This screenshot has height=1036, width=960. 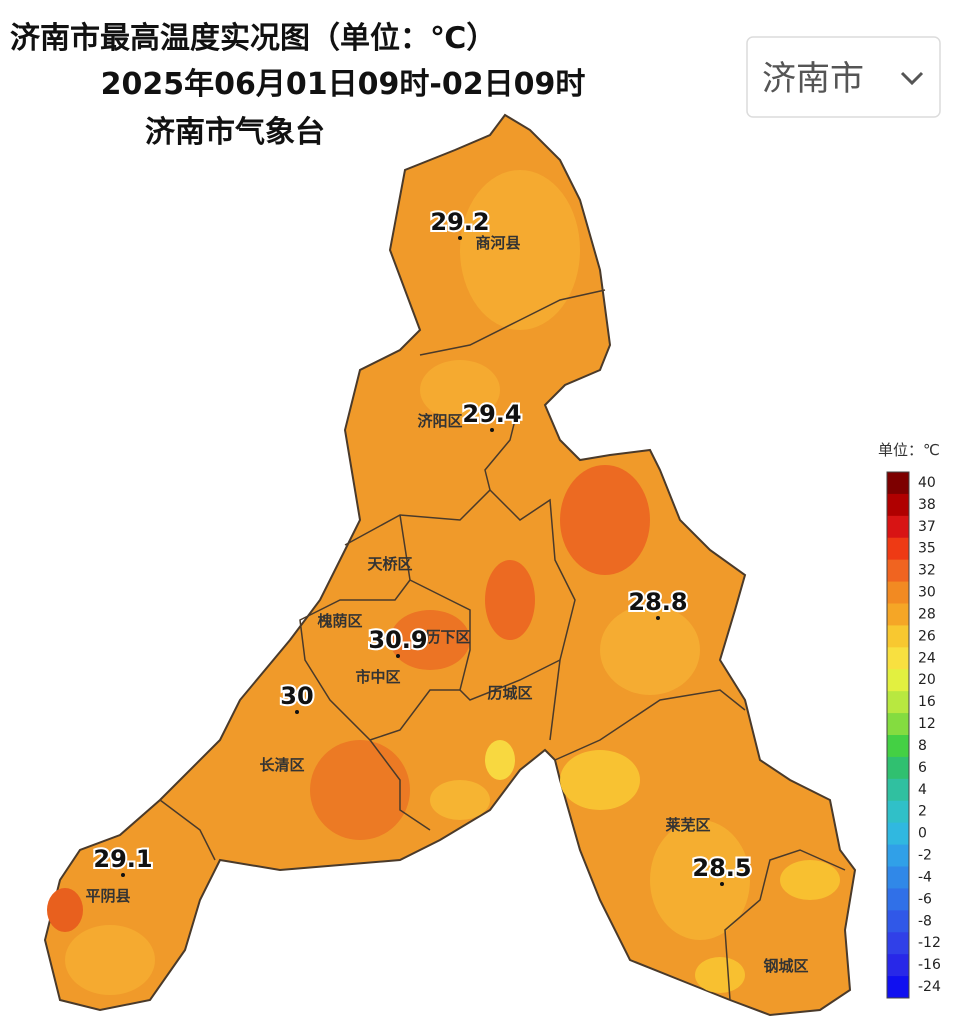 What do you see at coordinates (927, 658) in the screenshot?
I see `legend-label: 24` at bounding box center [927, 658].